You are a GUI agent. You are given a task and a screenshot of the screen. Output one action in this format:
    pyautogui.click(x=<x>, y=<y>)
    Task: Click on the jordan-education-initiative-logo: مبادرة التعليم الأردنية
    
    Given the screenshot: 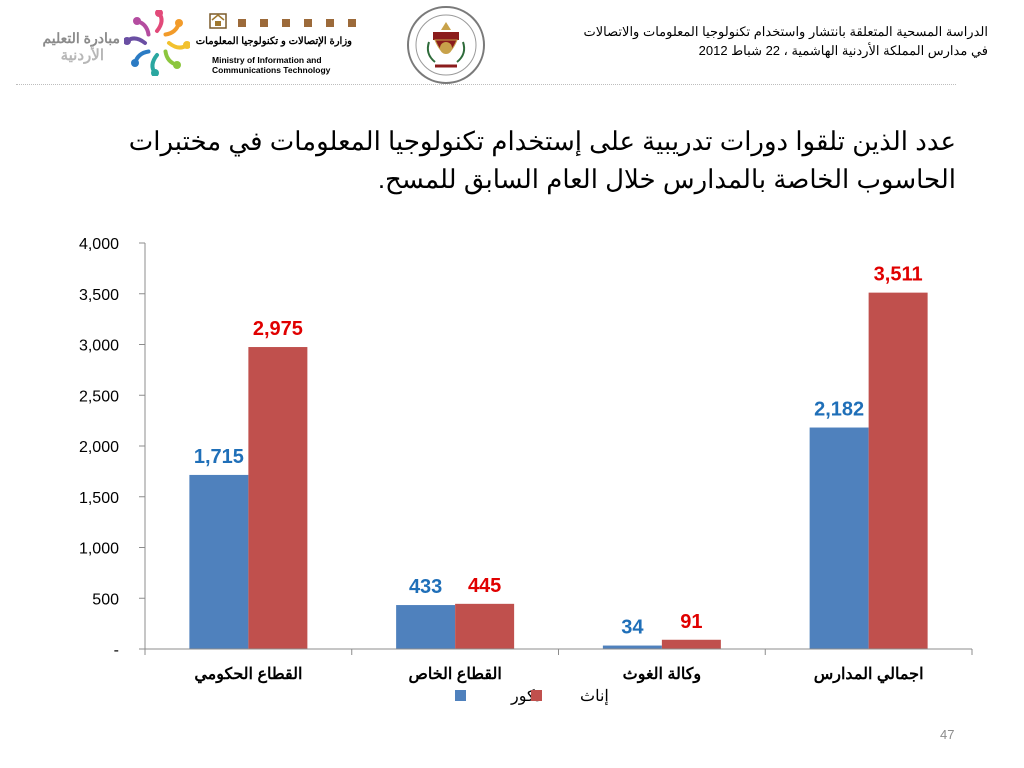 What is the action you would take?
    pyautogui.click(x=67, y=50)
    